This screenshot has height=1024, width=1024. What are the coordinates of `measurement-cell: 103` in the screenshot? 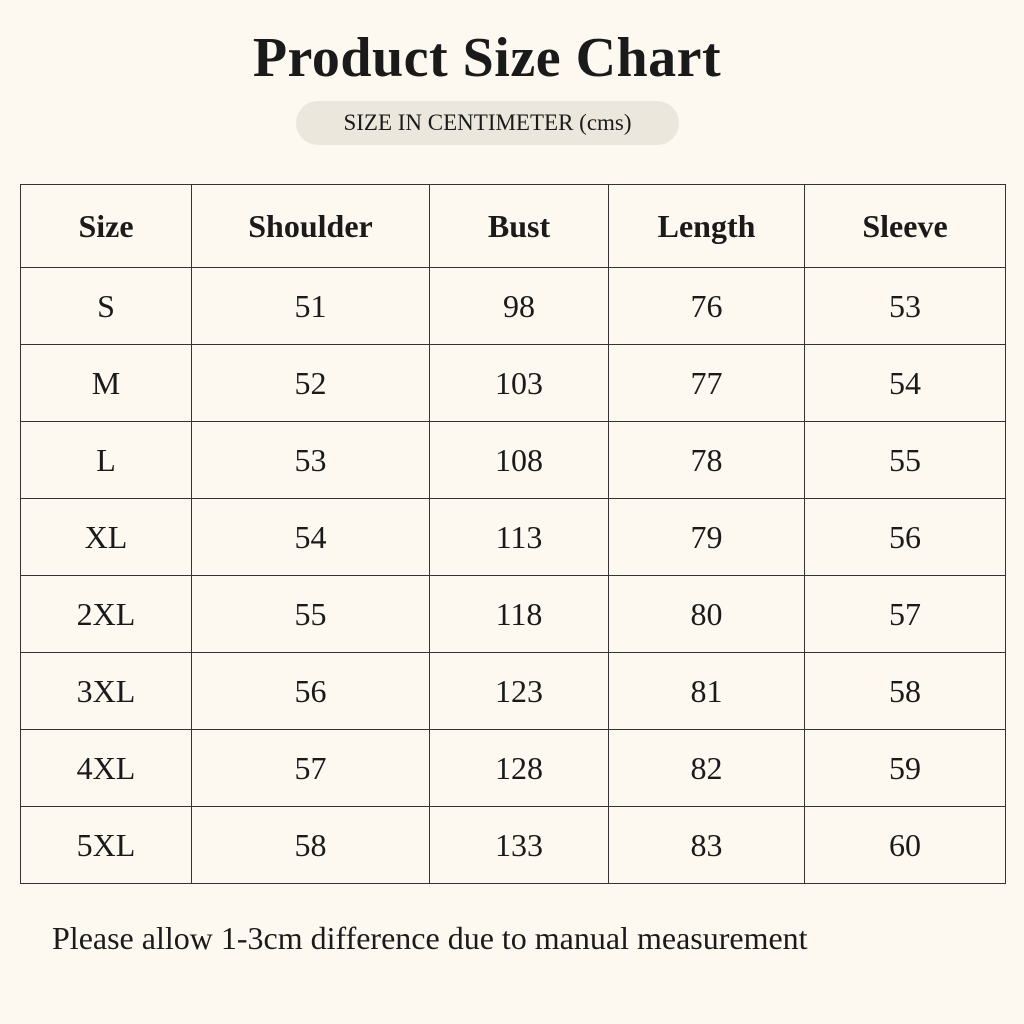 It's located at (519, 383).